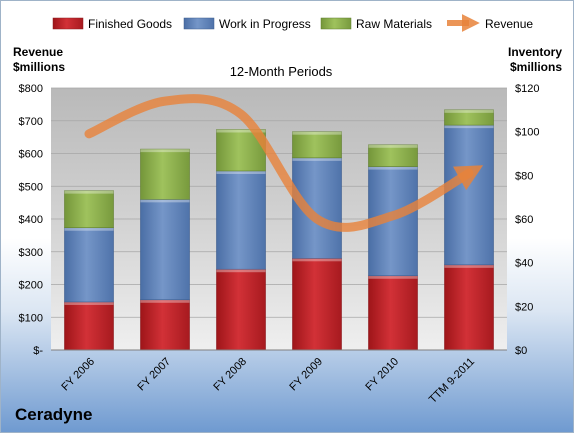 The width and height of the screenshot is (574, 433). I want to click on bar-raw-materials-fy-2010, so click(393, 155).